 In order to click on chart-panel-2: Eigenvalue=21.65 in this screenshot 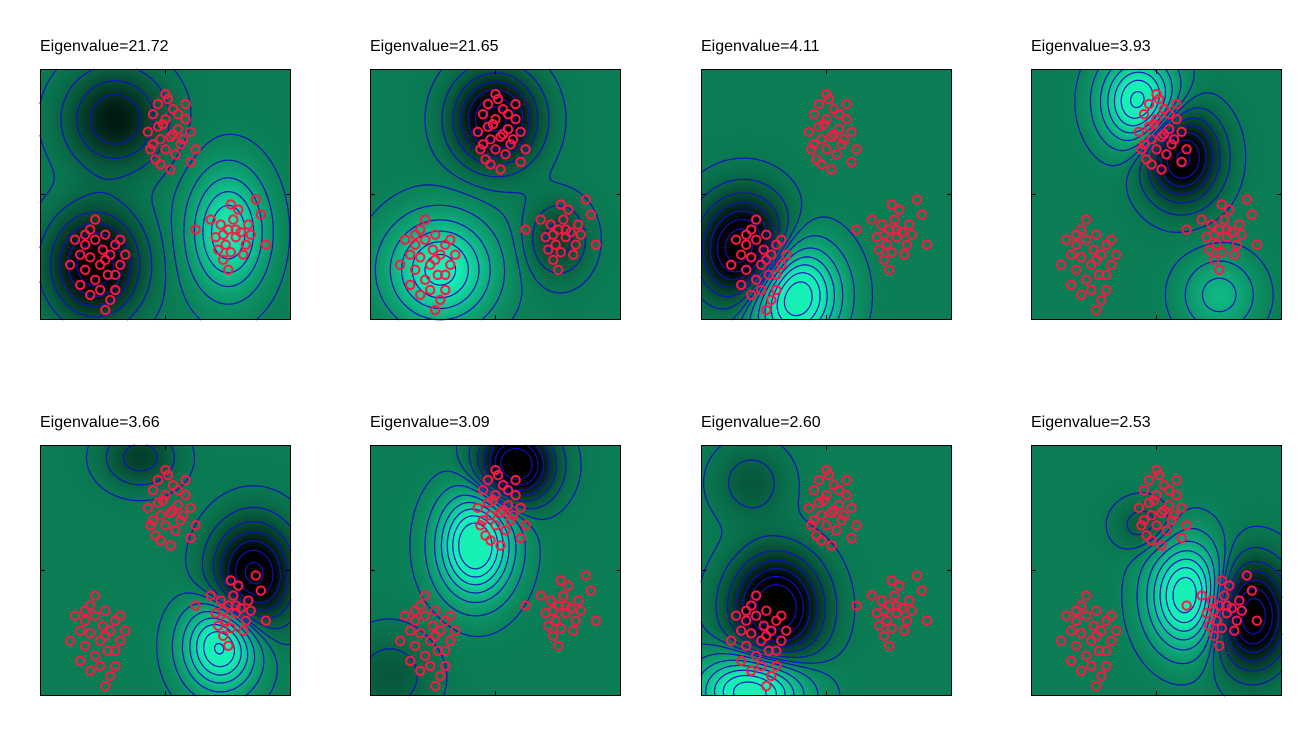, I will do `click(519, 198)`.